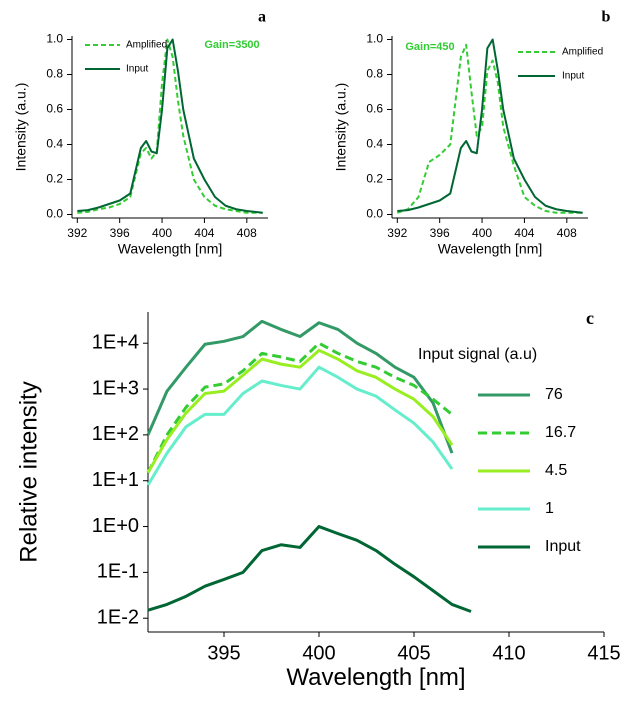  What do you see at coordinates (115, 434) in the screenshot?
I see `y-tick-label: 1E+2` at bounding box center [115, 434].